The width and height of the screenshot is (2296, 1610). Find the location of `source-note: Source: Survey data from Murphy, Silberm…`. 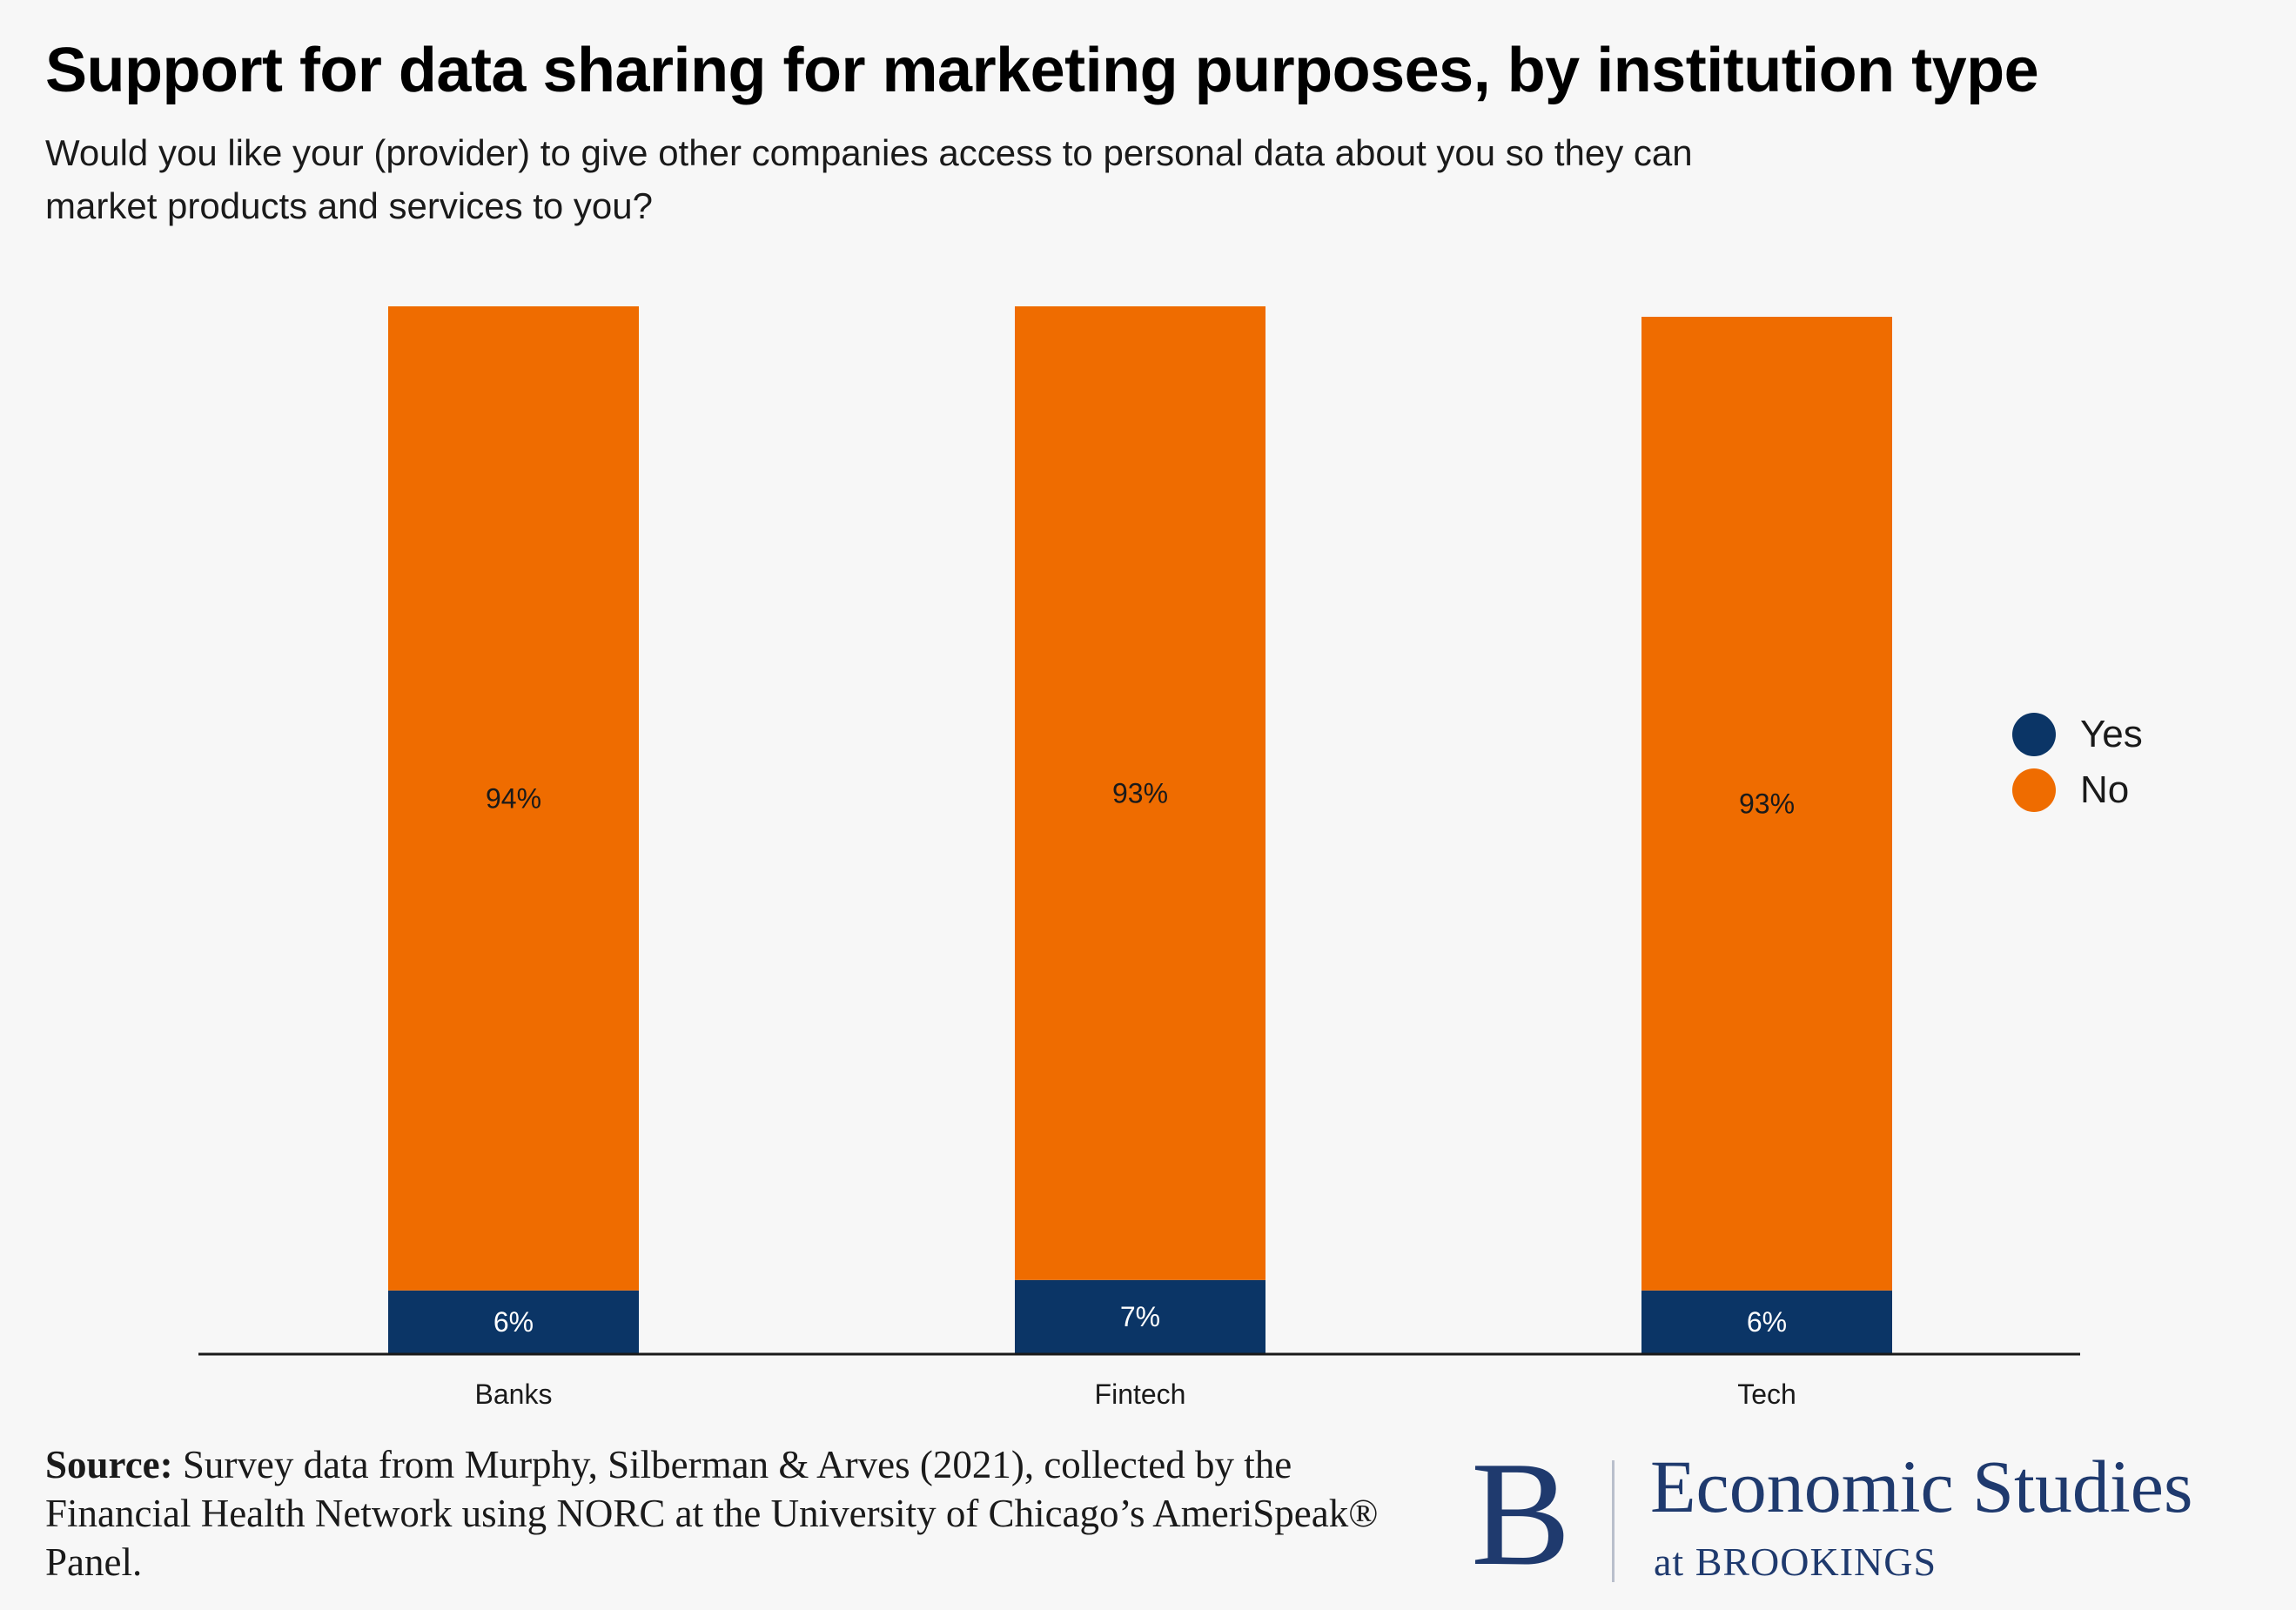

source-note: Source: Survey data from Murphy, Silberm… is located at coordinates (724, 1513).